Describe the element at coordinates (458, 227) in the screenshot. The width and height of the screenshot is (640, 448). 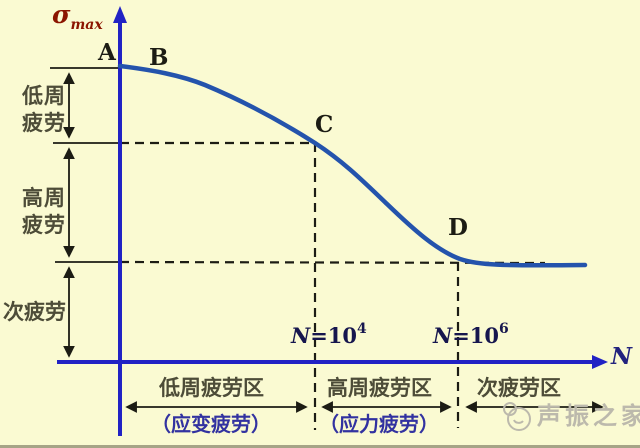
I see `point-label-d: D` at that location.